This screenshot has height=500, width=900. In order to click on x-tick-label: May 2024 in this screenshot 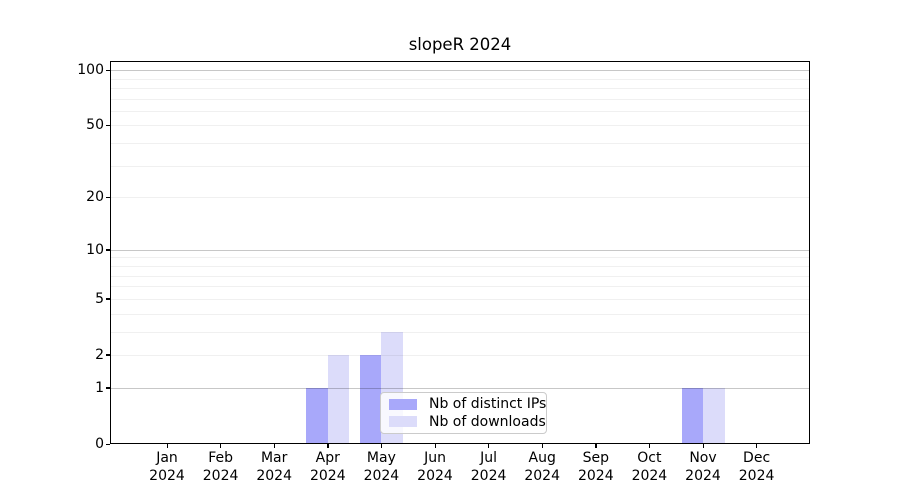, I will do `click(381, 467)`.